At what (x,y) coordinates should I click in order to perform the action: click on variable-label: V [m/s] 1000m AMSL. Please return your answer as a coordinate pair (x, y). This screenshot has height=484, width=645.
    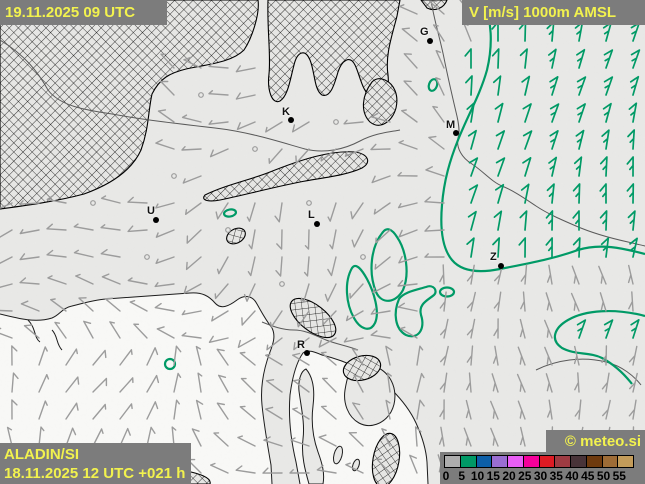
    Looking at the image, I should click on (542, 12).